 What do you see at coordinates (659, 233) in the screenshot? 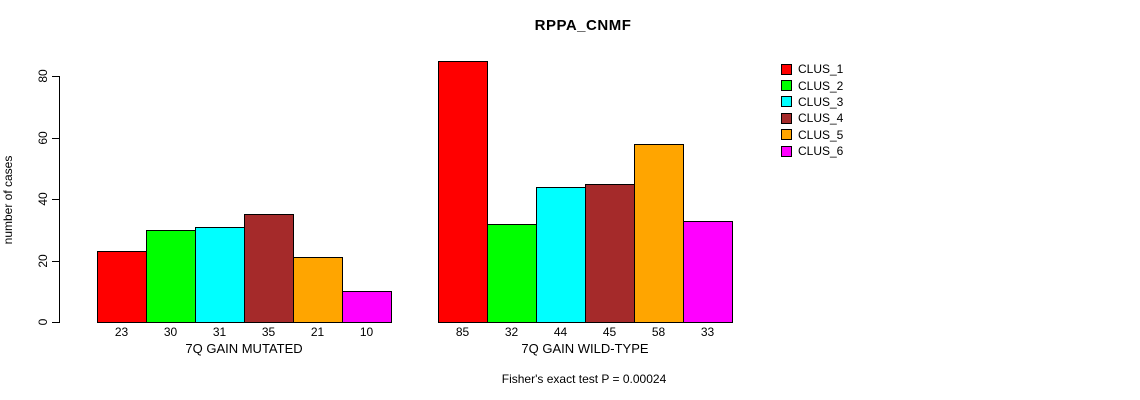
I see `bar-clus_5-group2` at bounding box center [659, 233].